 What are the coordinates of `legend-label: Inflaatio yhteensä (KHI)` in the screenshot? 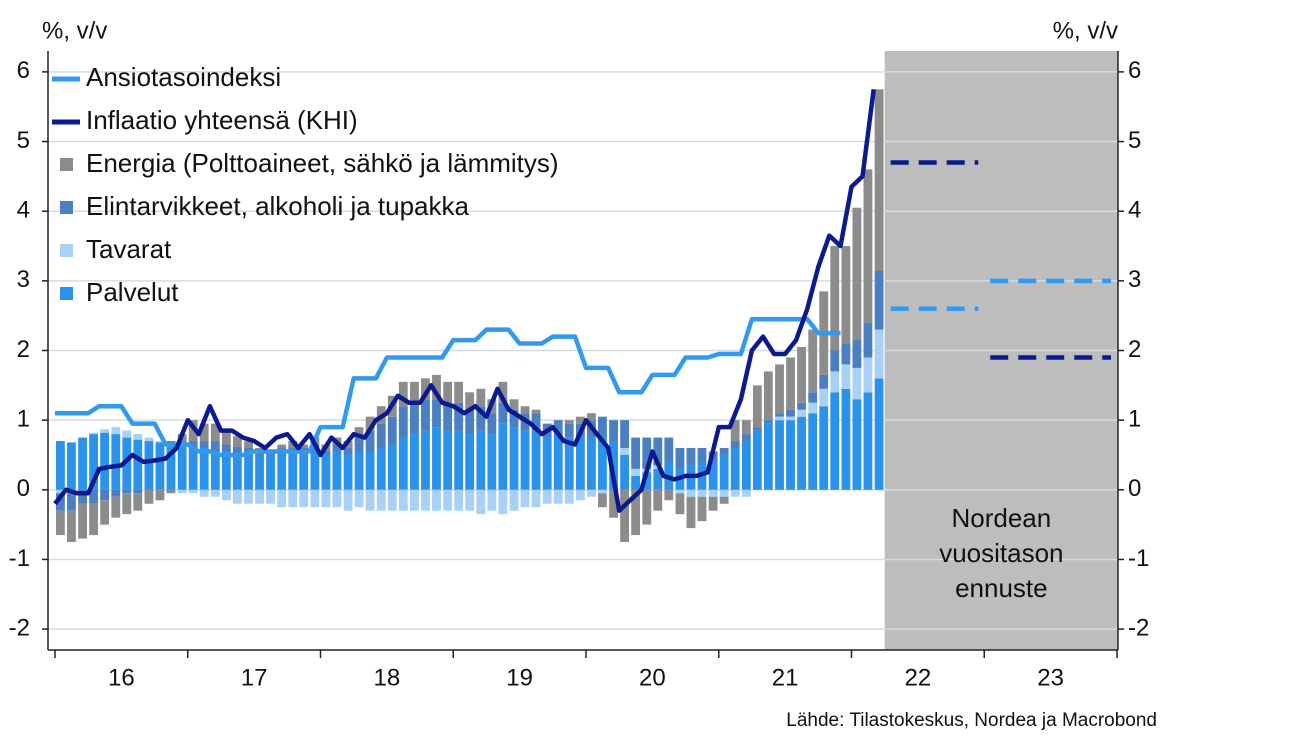 It's located at (222, 120).